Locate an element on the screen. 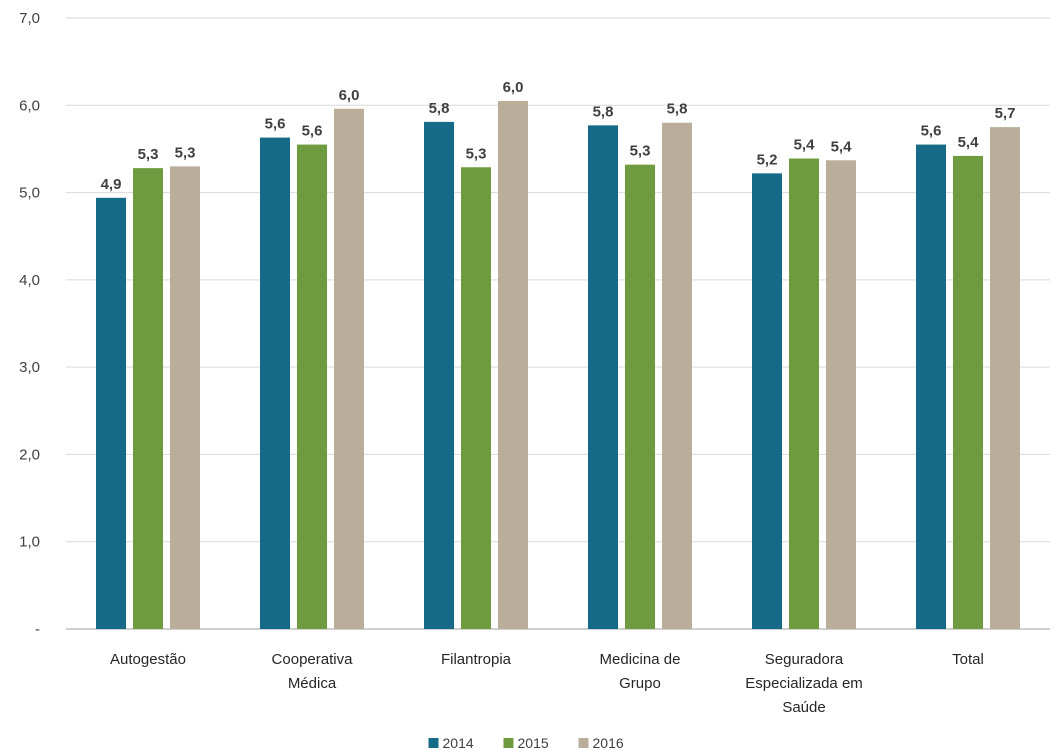 This screenshot has height=755, width=1062. y-tick-label: - is located at coordinates (37, 629).